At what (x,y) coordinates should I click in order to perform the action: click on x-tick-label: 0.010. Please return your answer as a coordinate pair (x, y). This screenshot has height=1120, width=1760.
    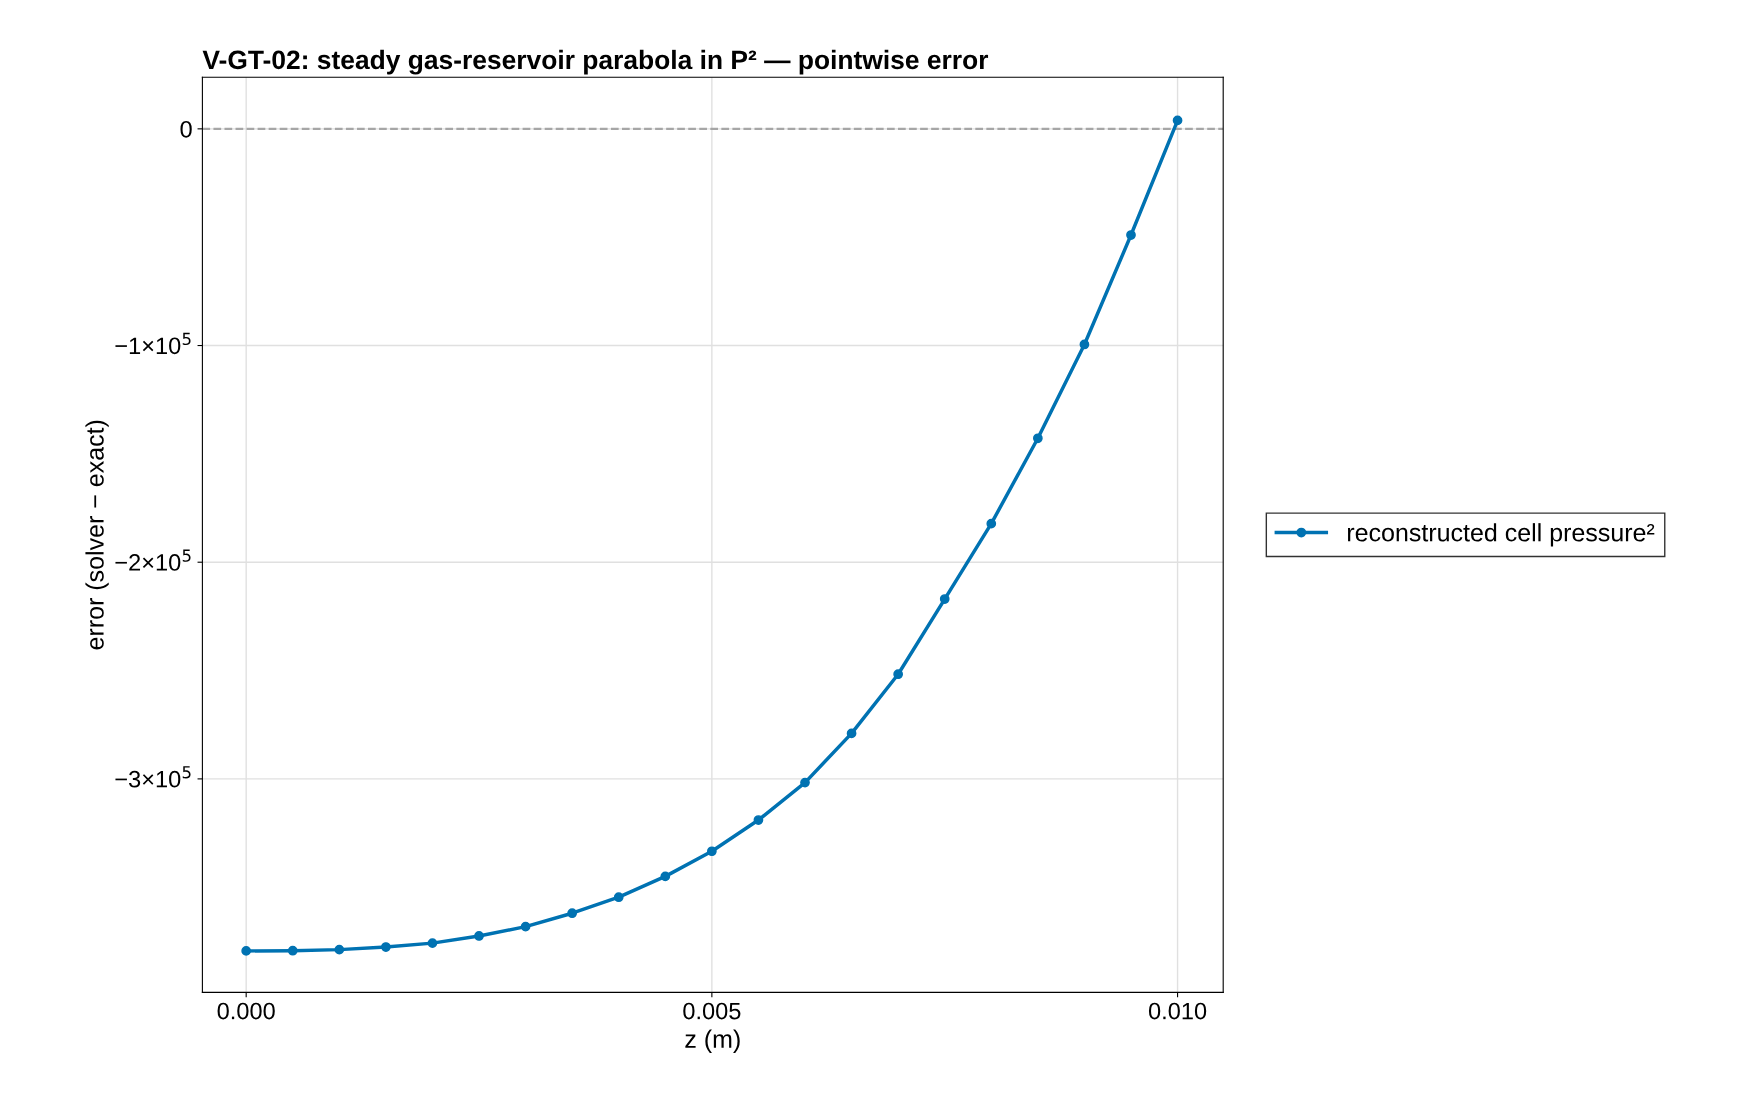
    Looking at the image, I should click on (1177, 1011).